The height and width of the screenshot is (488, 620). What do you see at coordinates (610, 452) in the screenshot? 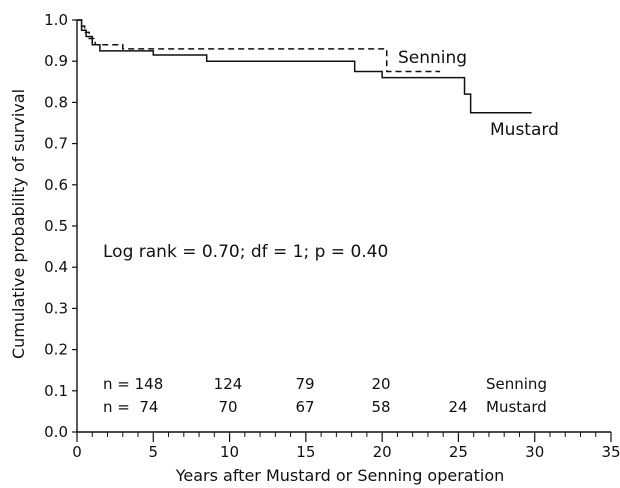
I see `x-tick-label: 35` at bounding box center [610, 452].